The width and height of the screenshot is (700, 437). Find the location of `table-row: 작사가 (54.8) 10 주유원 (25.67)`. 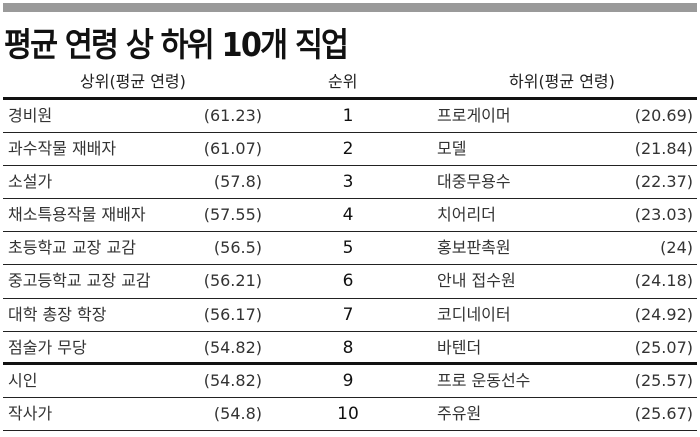

table-row: 작사가 (54.8) 10 주유원 (25.67) is located at coordinates (350, 414).